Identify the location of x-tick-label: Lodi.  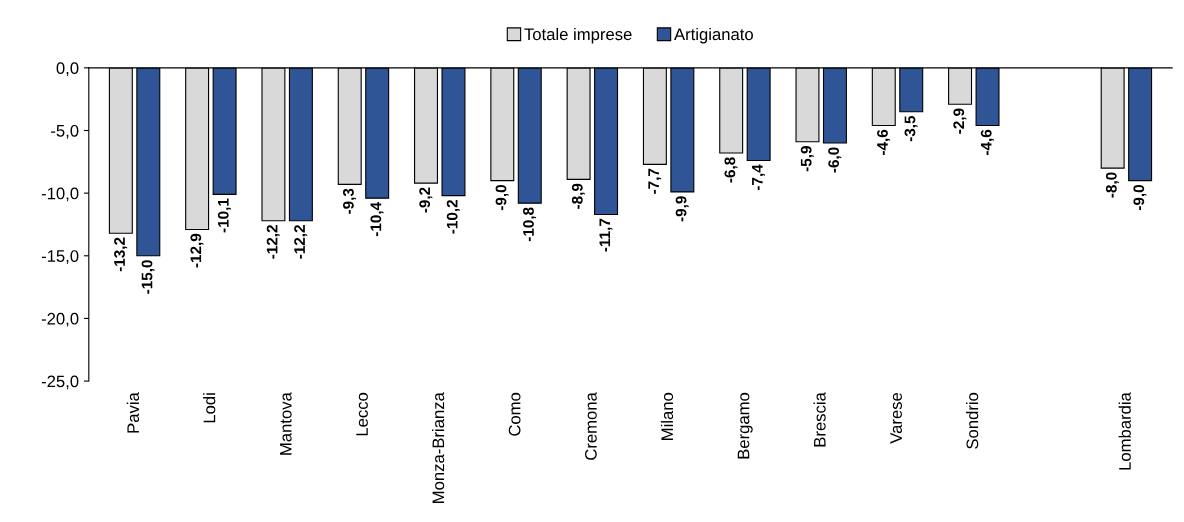
(209, 408).